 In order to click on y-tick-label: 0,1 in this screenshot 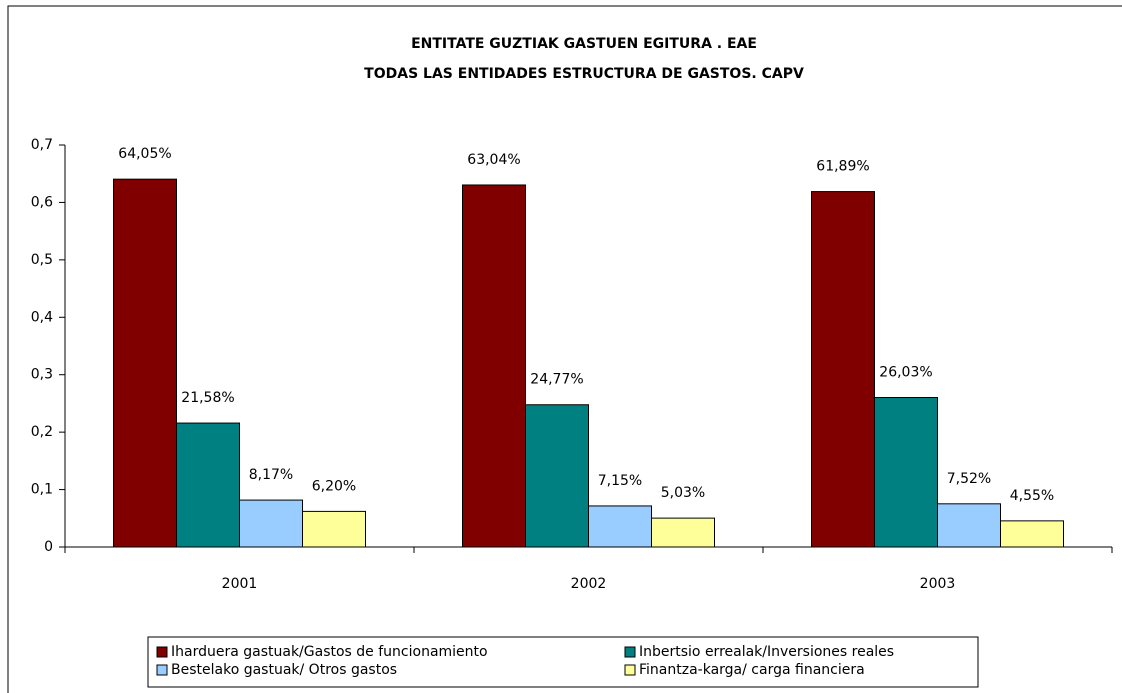, I will do `click(42, 490)`.